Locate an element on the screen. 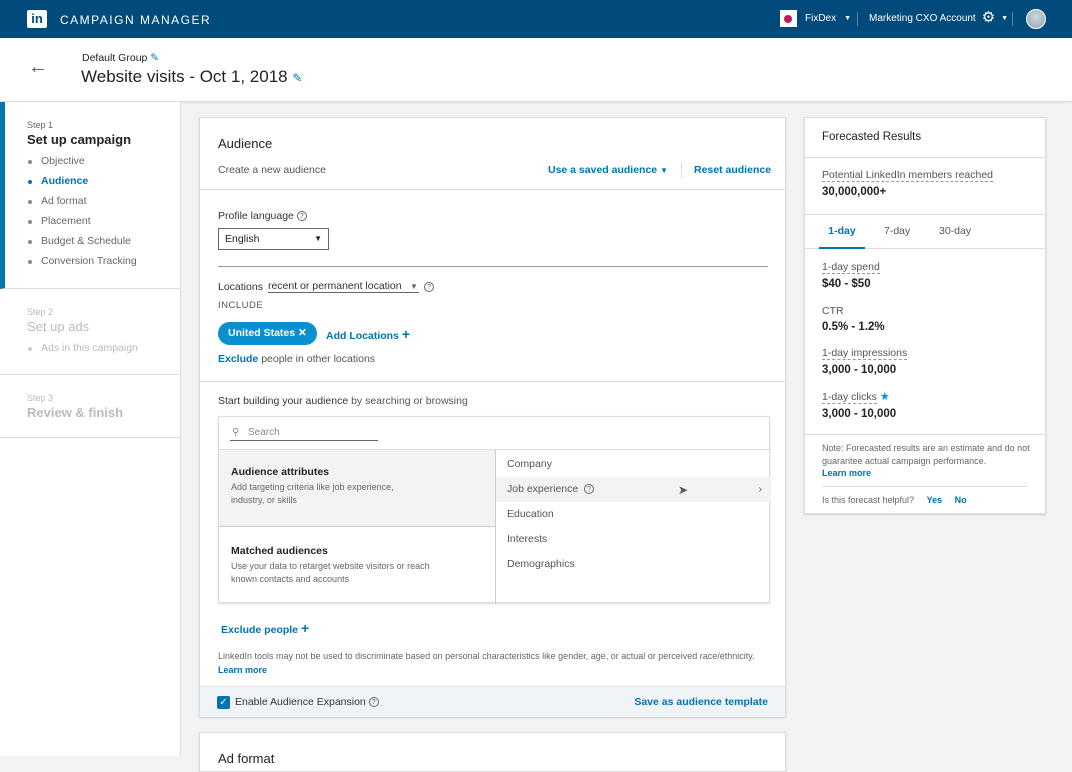 Image resolution: width=1072 pixels, height=772 pixels. tab-7-day: 7-day is located at coordinates (897, 231).